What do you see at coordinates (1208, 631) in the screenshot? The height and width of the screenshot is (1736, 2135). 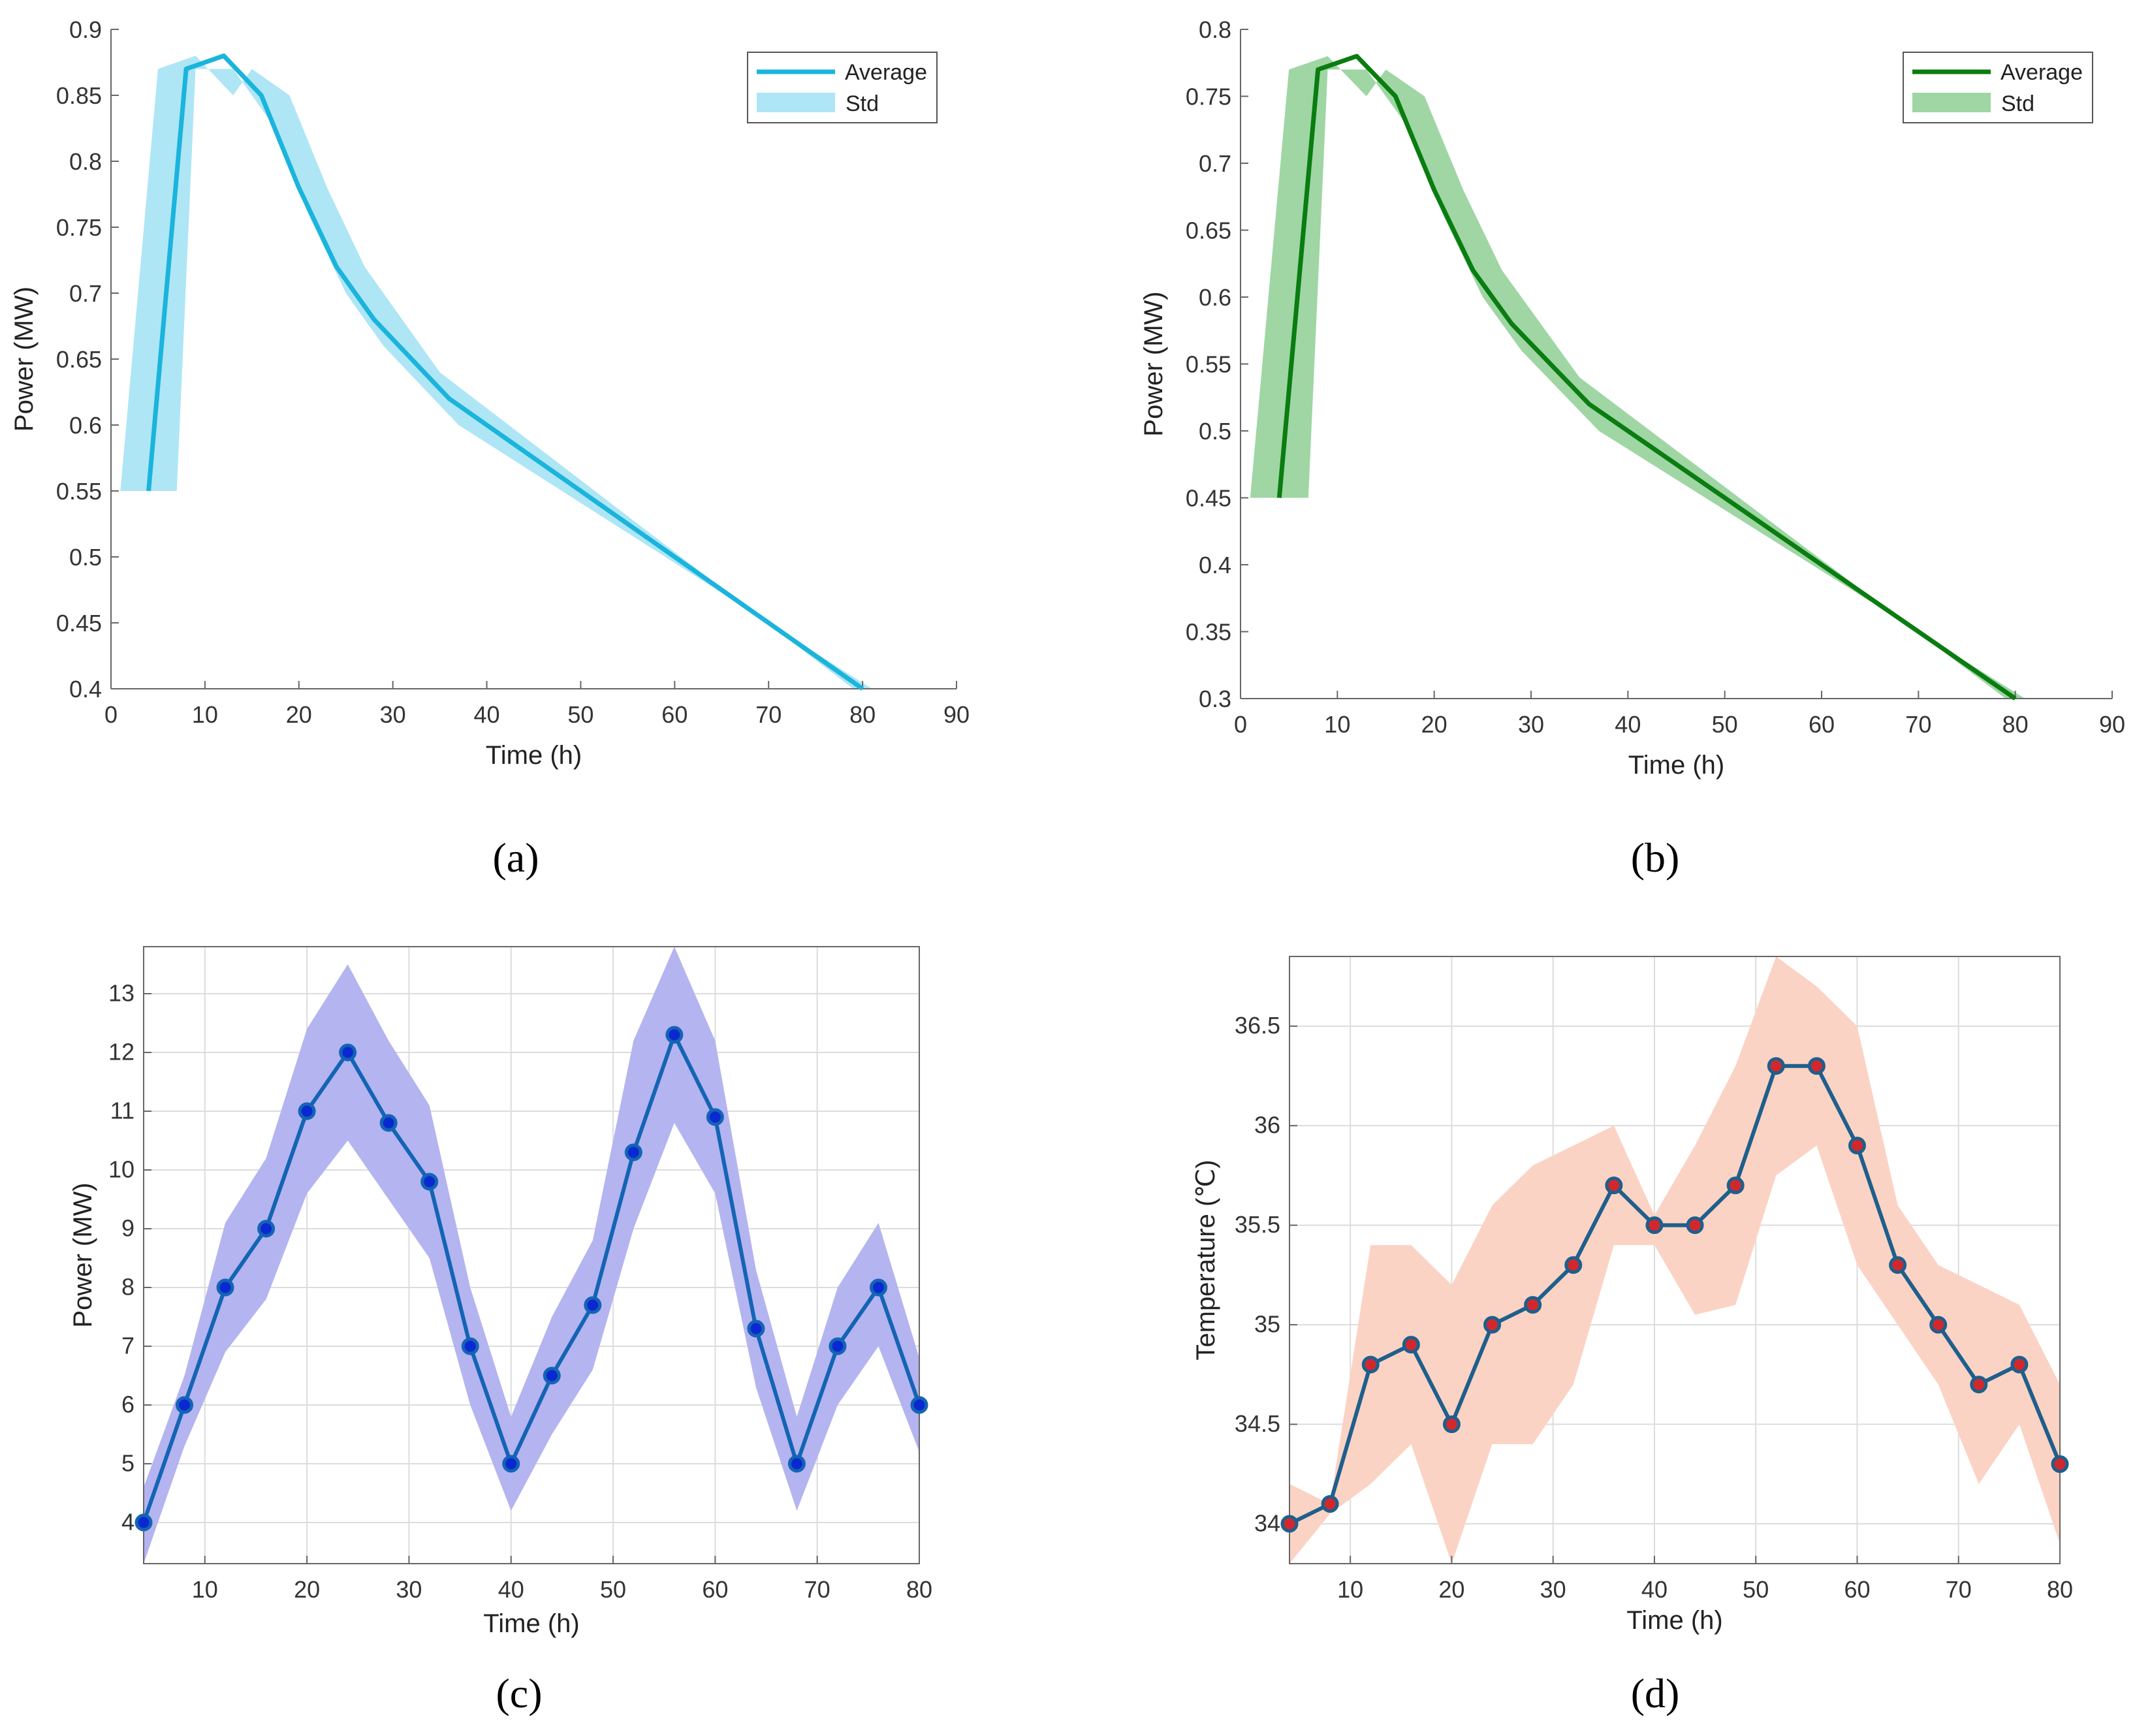 I see `y-tick-label: 0.35` at bounding box center [1208, 631].